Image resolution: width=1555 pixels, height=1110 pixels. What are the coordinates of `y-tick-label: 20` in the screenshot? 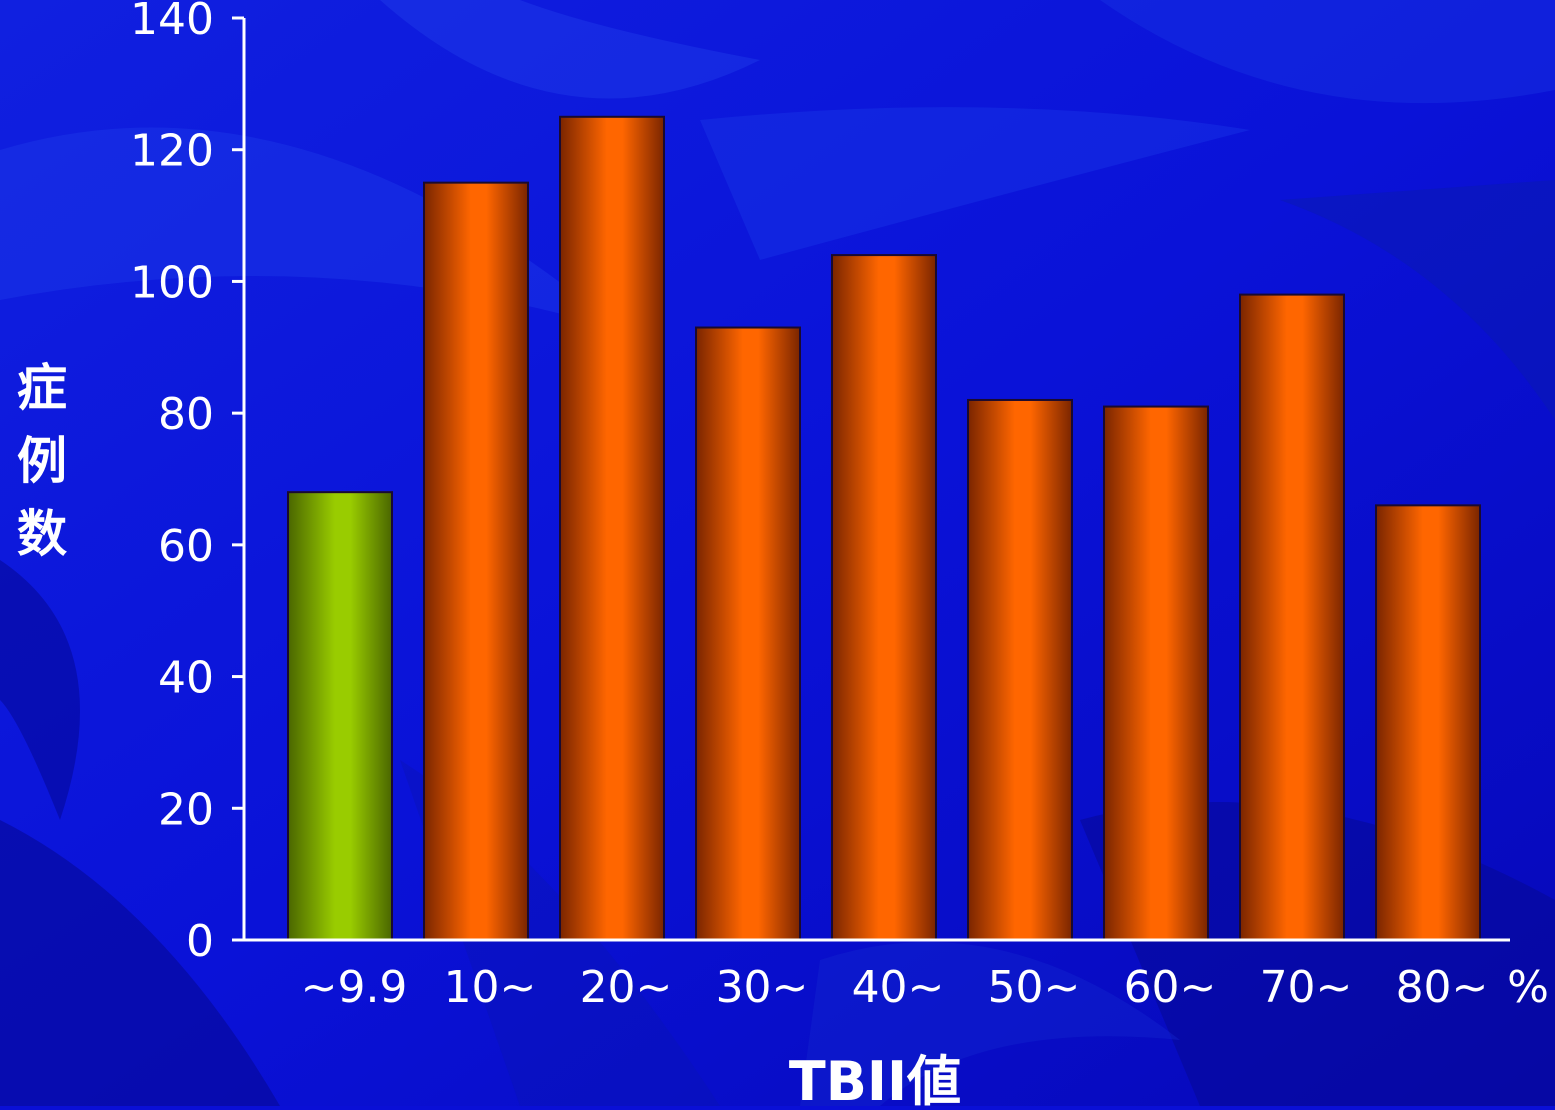 It's located at (186, 809).